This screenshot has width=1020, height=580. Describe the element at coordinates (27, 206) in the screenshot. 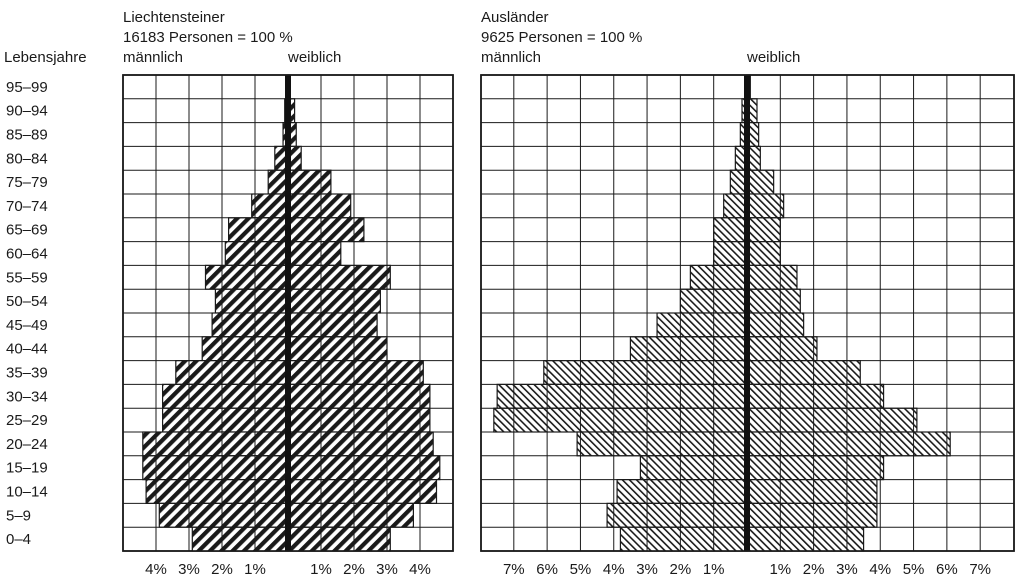

I see `age-label: 70–74` at that location.